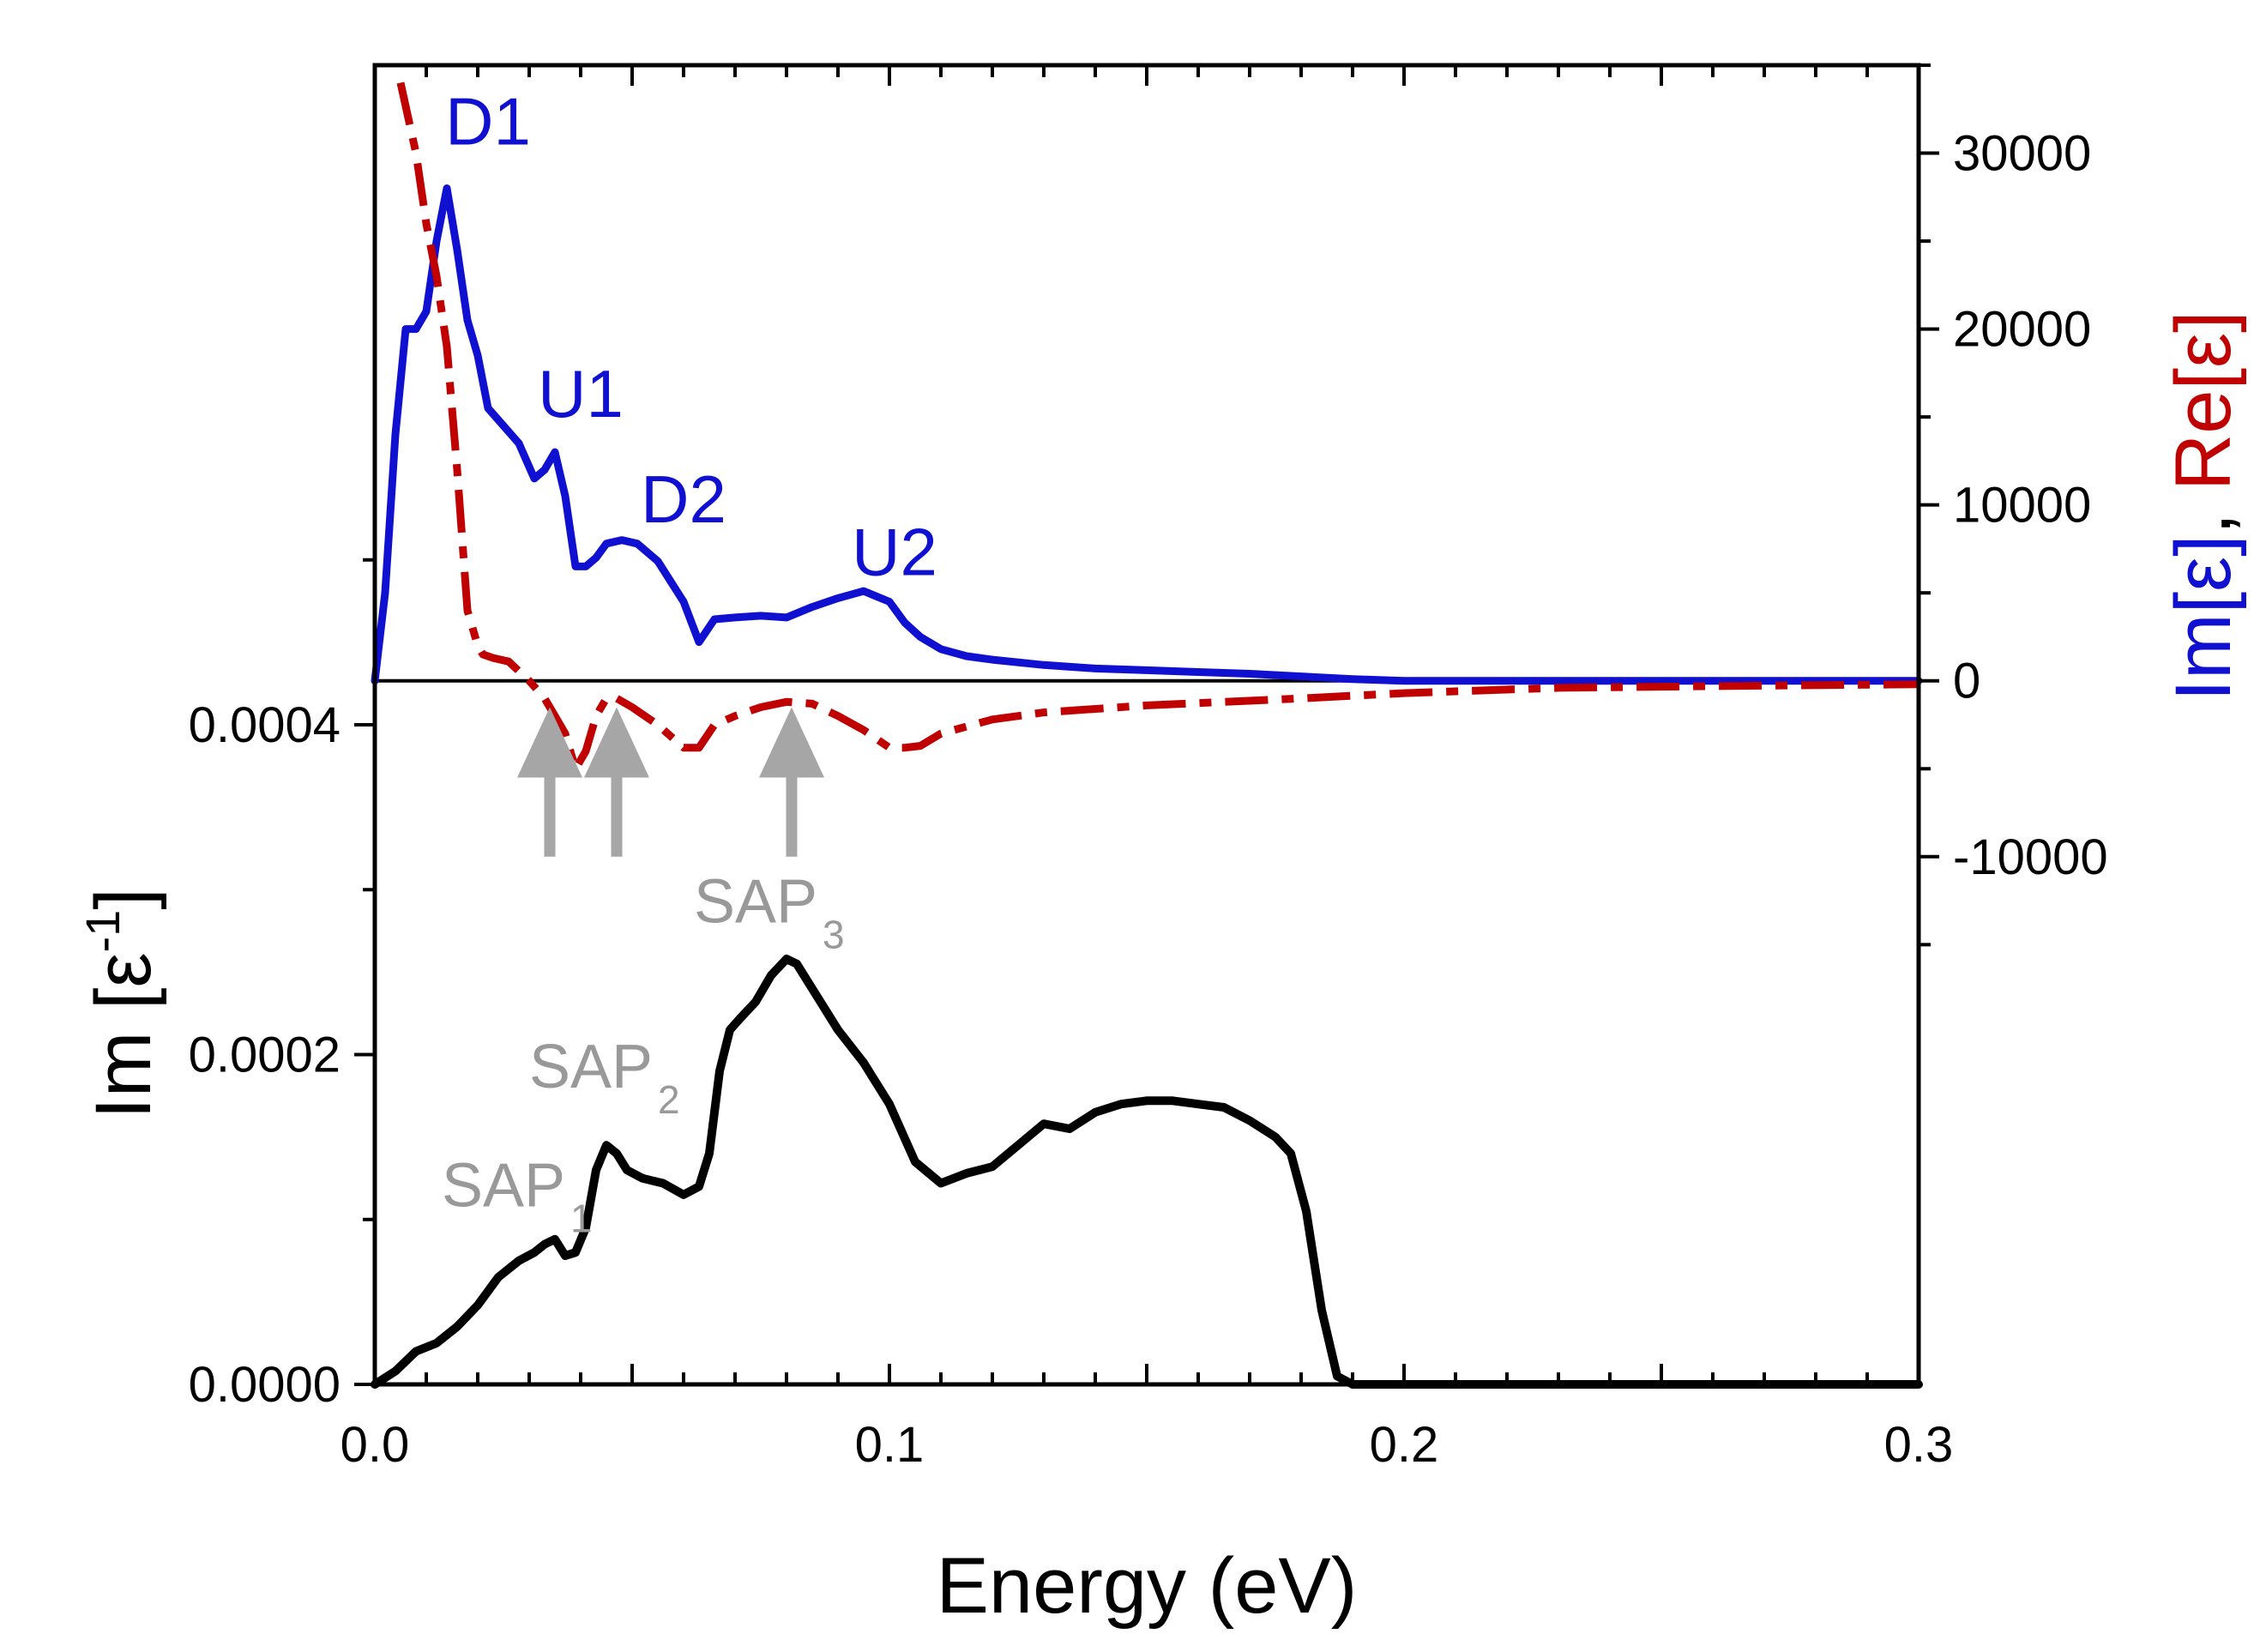 The width and height of the screenshot is (2260, 1652). I want to click on right-tick-label: 0, so click(1966, 681).